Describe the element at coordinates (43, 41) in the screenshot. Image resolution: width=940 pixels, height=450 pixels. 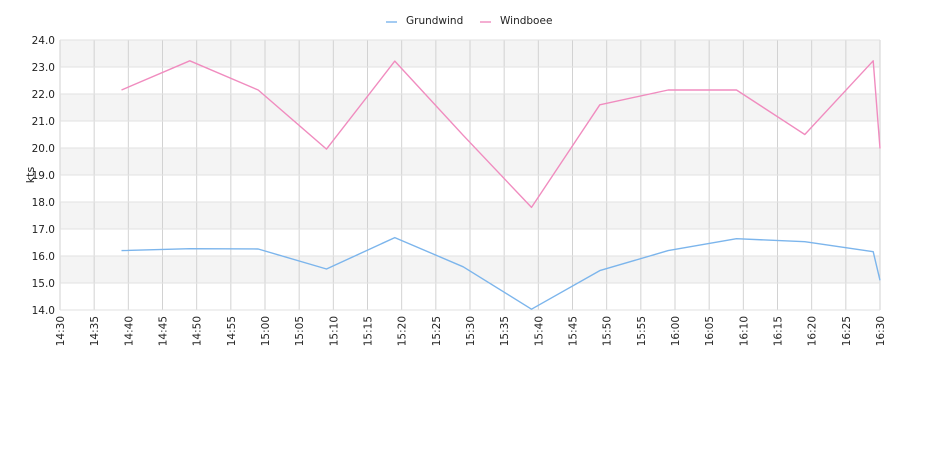
I see `y-tick-label: 24.0` at that location.